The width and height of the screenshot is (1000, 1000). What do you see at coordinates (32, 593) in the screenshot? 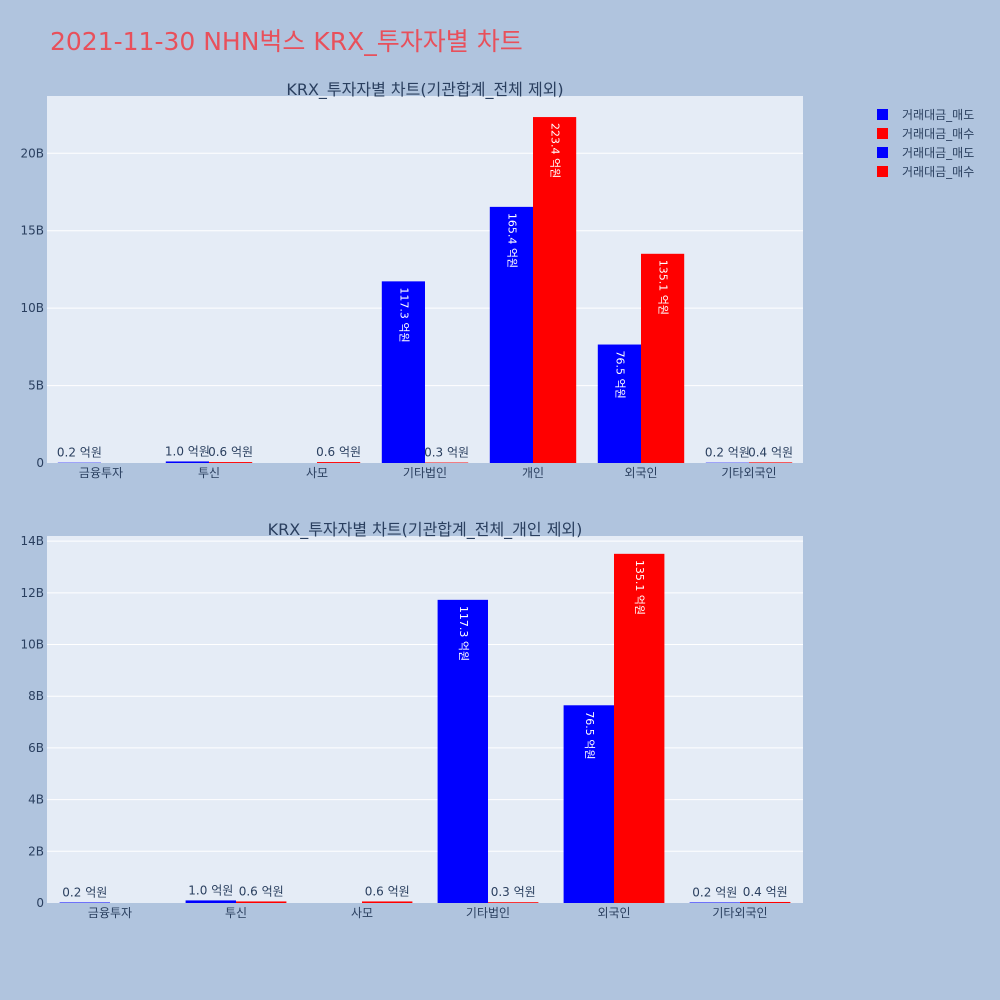
I see `y-tick-label: 12B` at bounding box center [32, 593].